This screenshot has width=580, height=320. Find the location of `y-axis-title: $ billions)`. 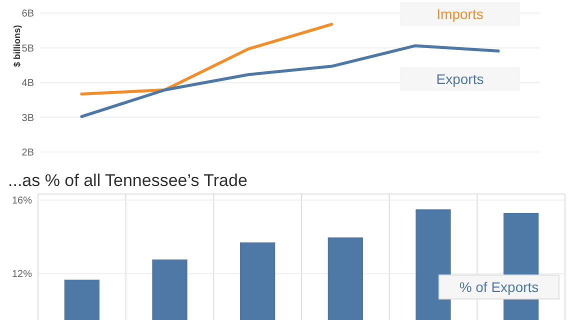

y-axis-title: $ billions) is located at coordinates (17, 46).